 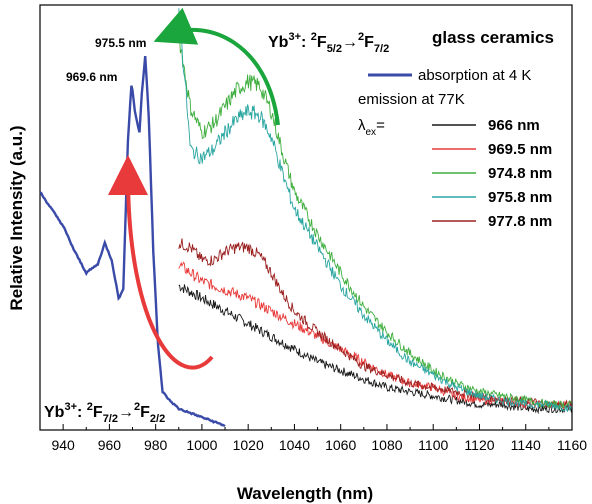 I want to click on legend-entries: 966 nm 969.5 nm 974.8 nm 975.8 nm 977.8 nm, so click(x=492, y=173).